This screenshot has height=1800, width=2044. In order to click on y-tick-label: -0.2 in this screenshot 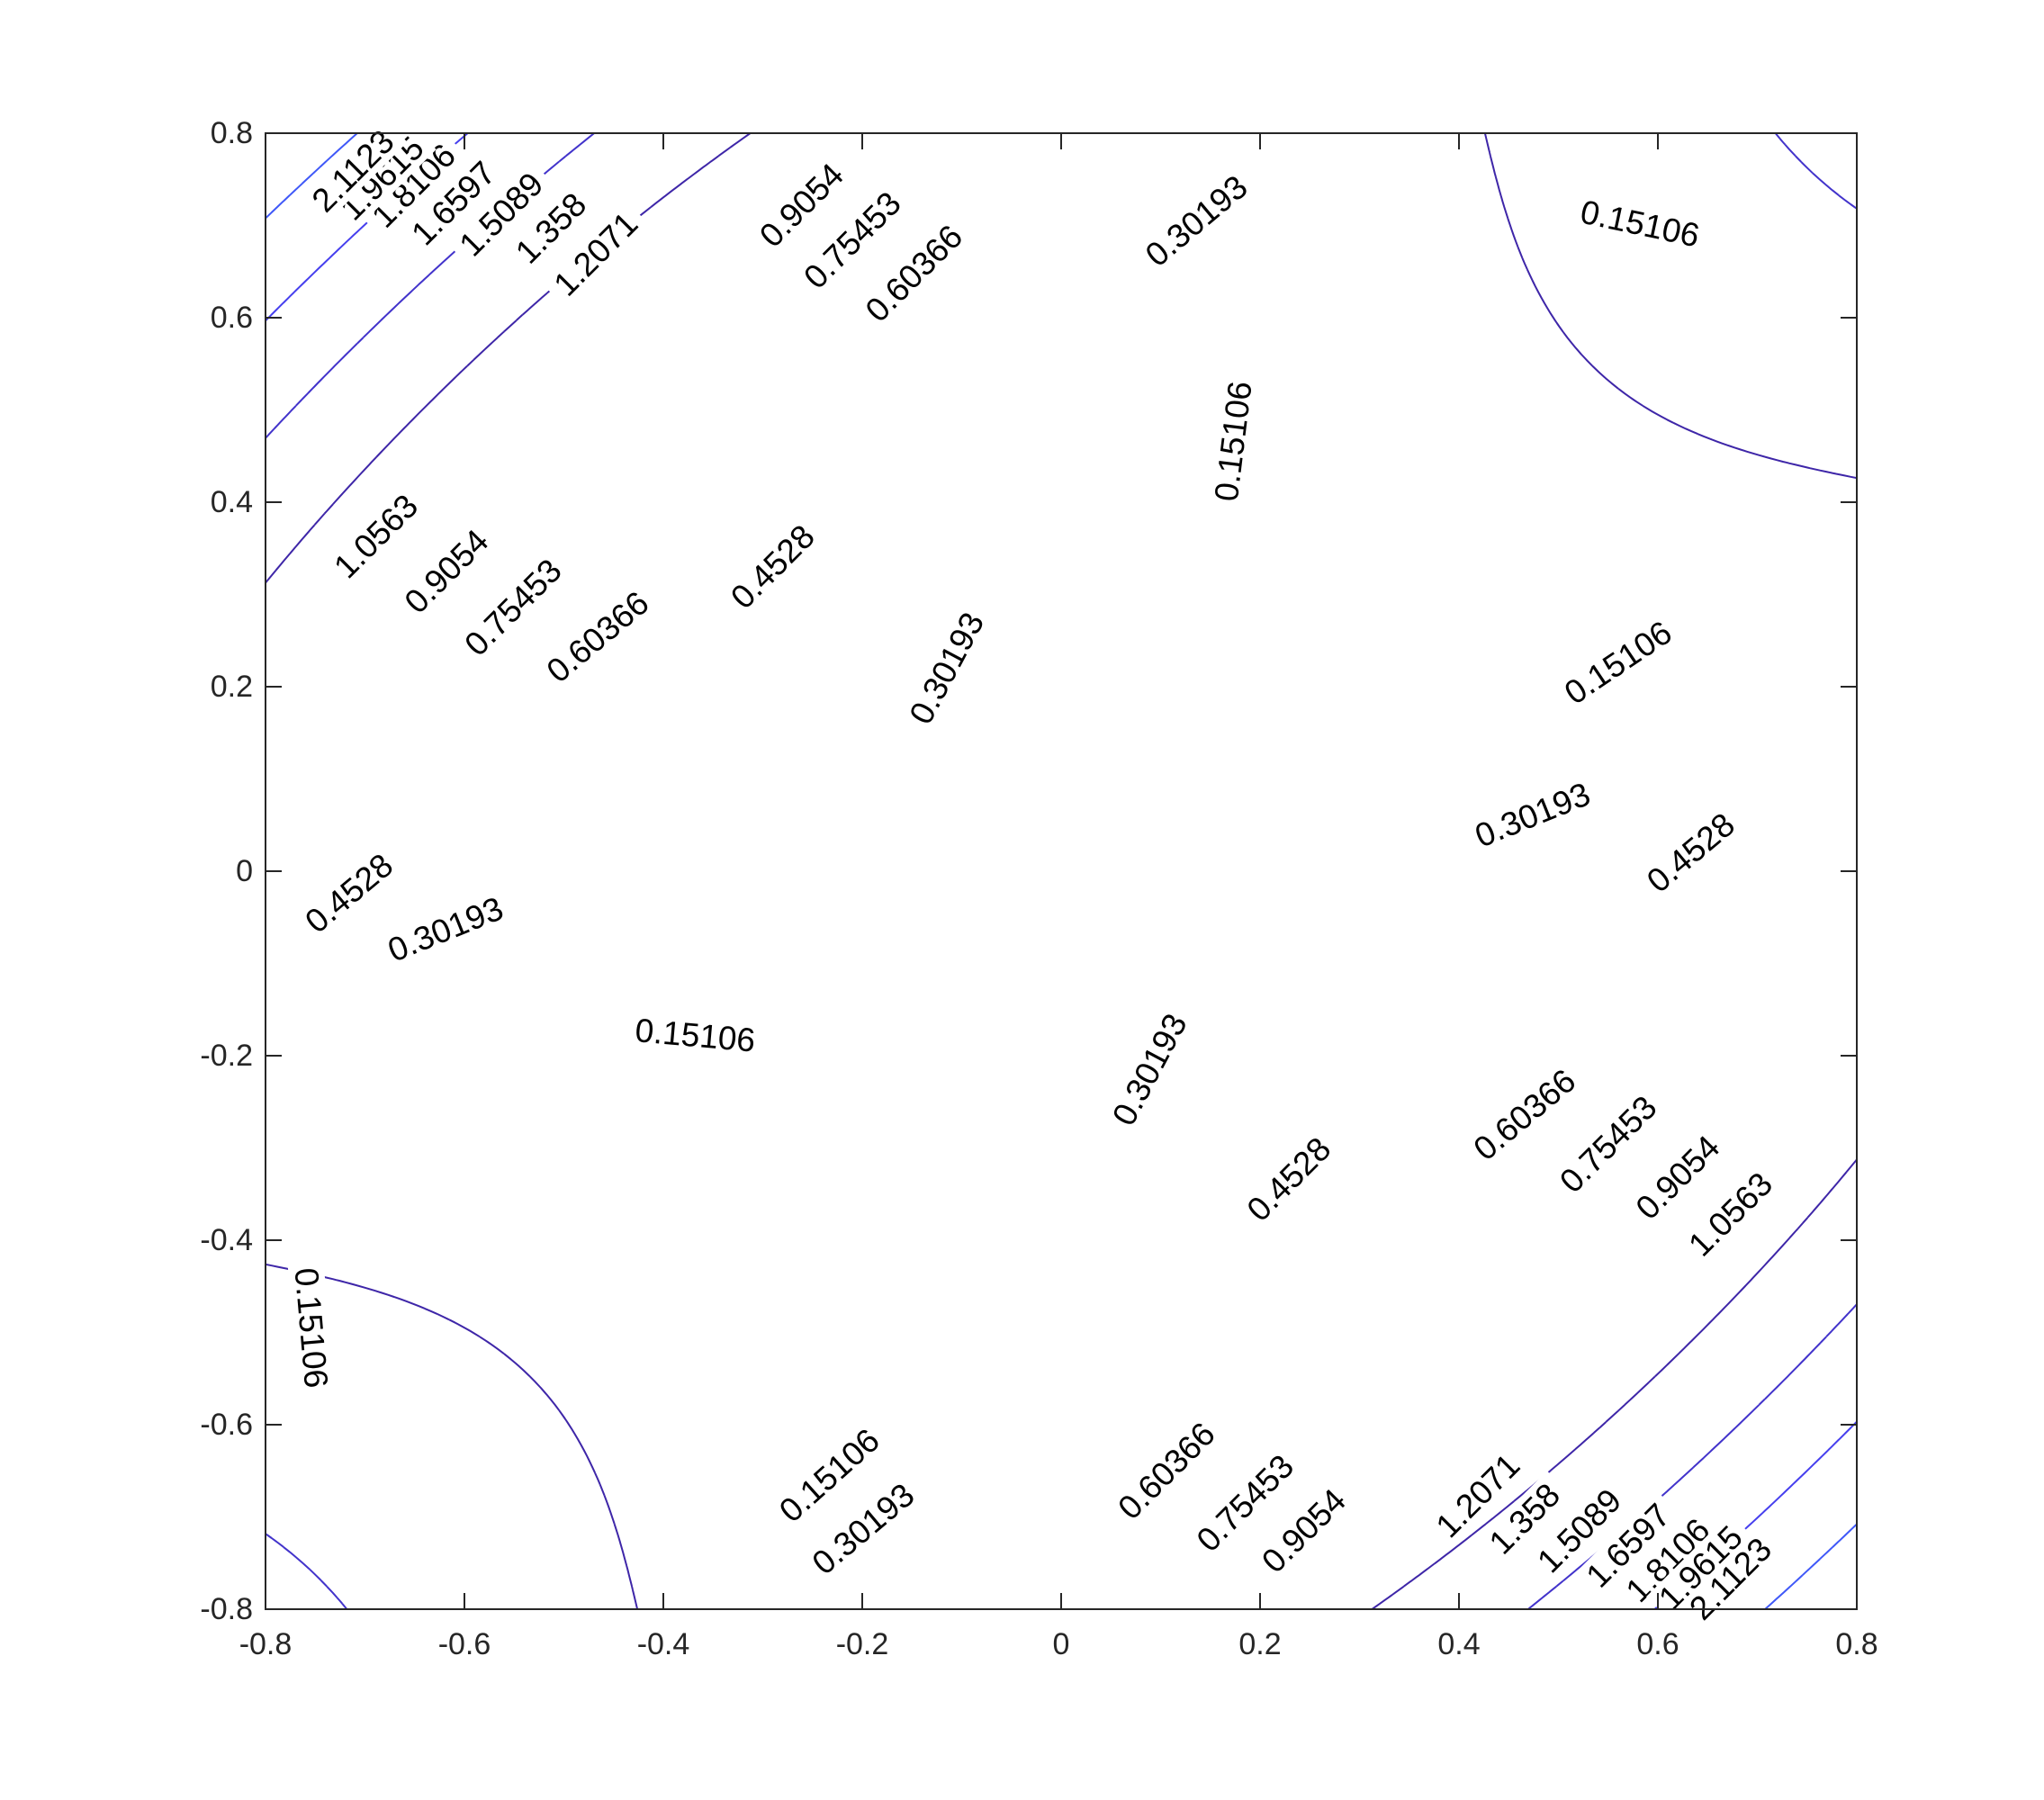, I will do `click(226, 1056)`.